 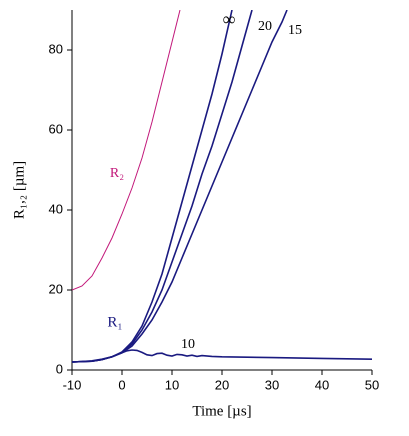 What do you see at coordinates (56, 288) in the screenshot?
I see `y-tick-label: 20` at bounding box center [56, 288].